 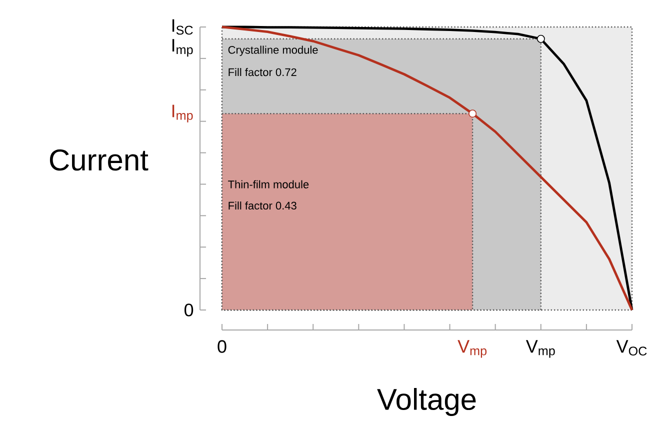 What do you see at coordinates (99, 160) in the screenshot?
I see `y-axis-title: Current` at bounding box center [99, 160].